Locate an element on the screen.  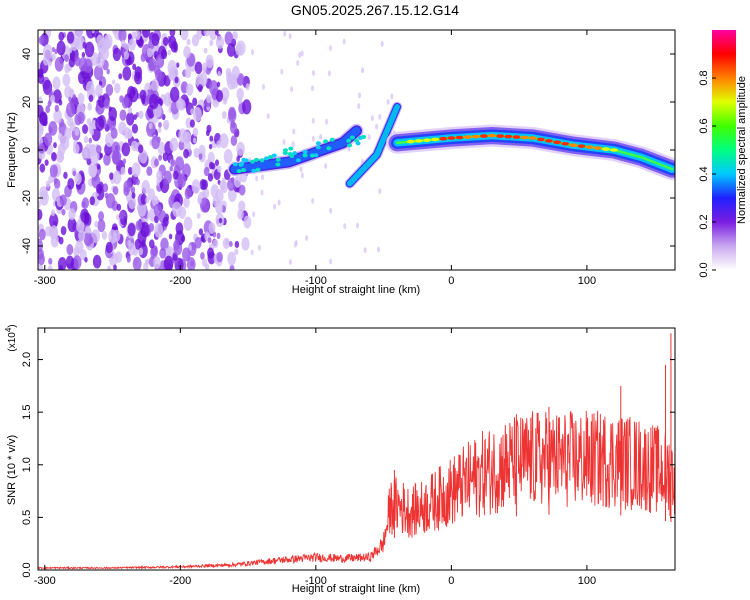
figure-title: GN05.2025.267.15.12.G14 is located at coordinates (375, 10).